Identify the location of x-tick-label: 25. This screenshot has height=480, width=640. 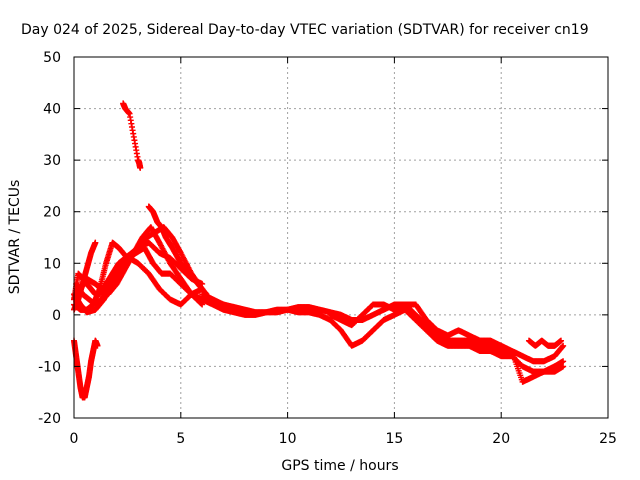
(608, 439).